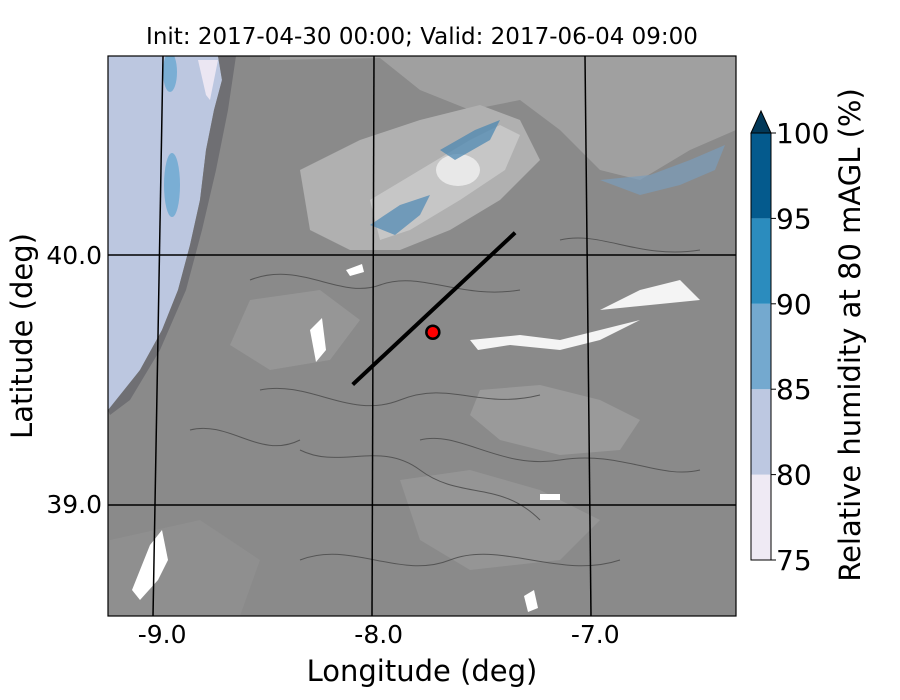 This screenshot has height=700, width=900. What do you see at coordinates (458, 170) in the screenshot?
I see `summit` at bounding box center [458, 170].